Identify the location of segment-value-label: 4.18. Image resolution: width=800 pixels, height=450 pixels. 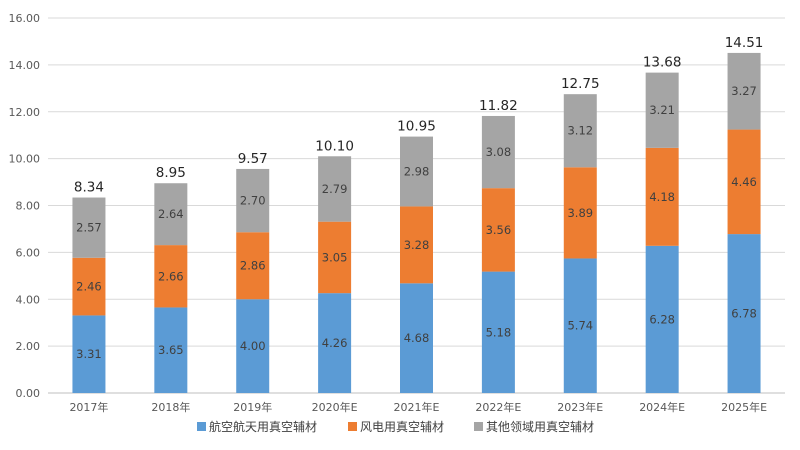
(662, 197).